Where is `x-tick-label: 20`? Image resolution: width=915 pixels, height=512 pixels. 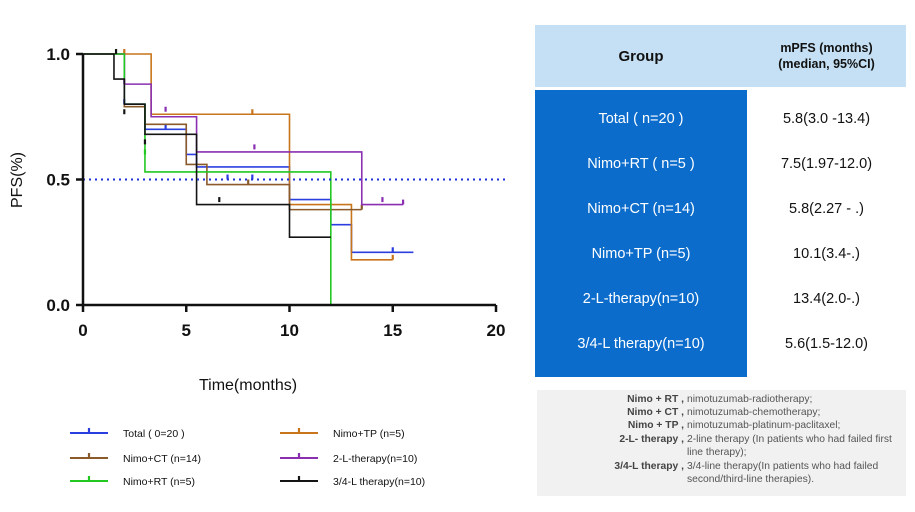
x-tick-label: 20 is located at coordinates (496, 330).